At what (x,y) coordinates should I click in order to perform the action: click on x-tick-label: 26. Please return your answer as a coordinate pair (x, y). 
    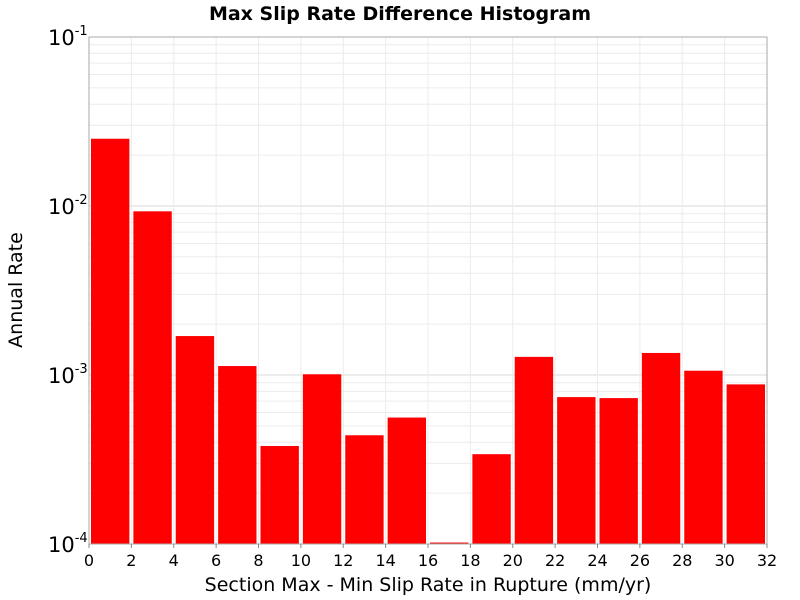
    Looking at the image, I should click on (640, 560).